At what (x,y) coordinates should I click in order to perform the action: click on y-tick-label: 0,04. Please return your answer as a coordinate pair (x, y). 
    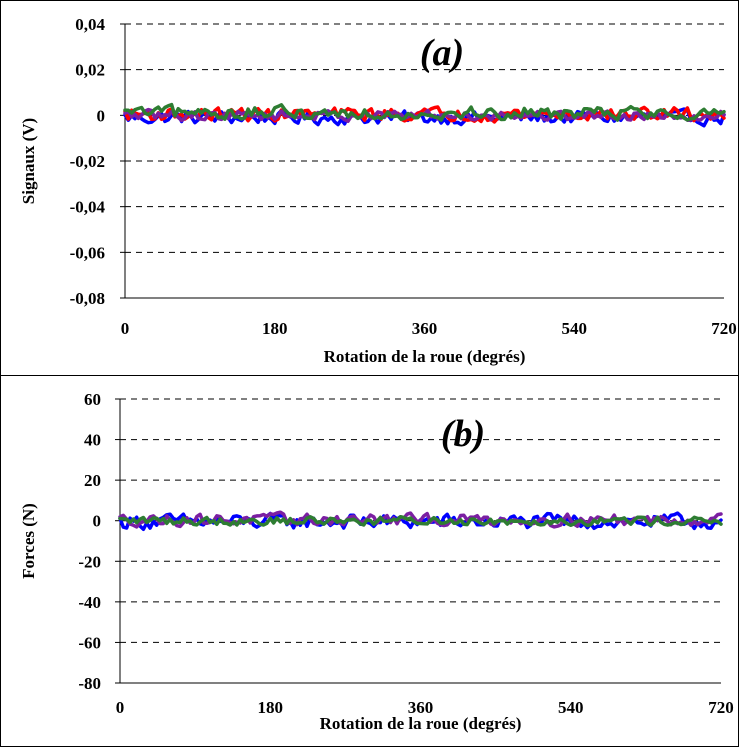
    Looking at the image, I should click on (90, 24).